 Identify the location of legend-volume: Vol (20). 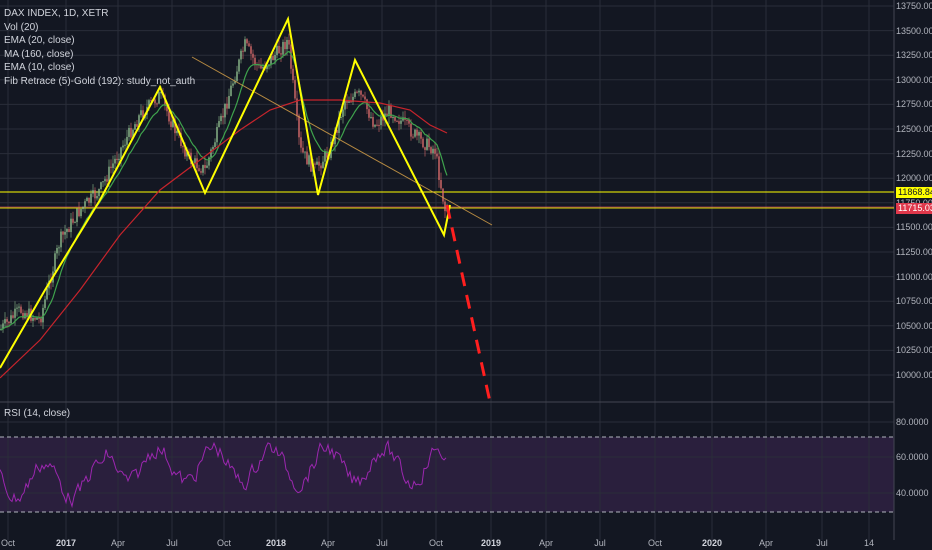
(21, 27).